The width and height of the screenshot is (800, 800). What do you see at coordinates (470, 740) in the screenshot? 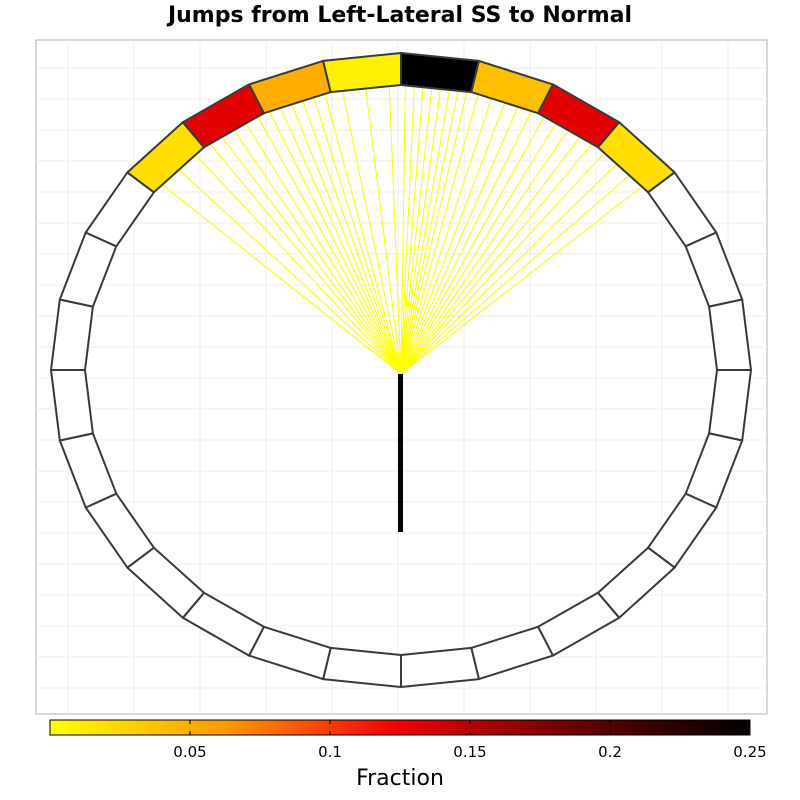
I see `colorbar-ticks: 0.05 0.1 0.15 0.2 0.25` at bounding box center [470, 740].